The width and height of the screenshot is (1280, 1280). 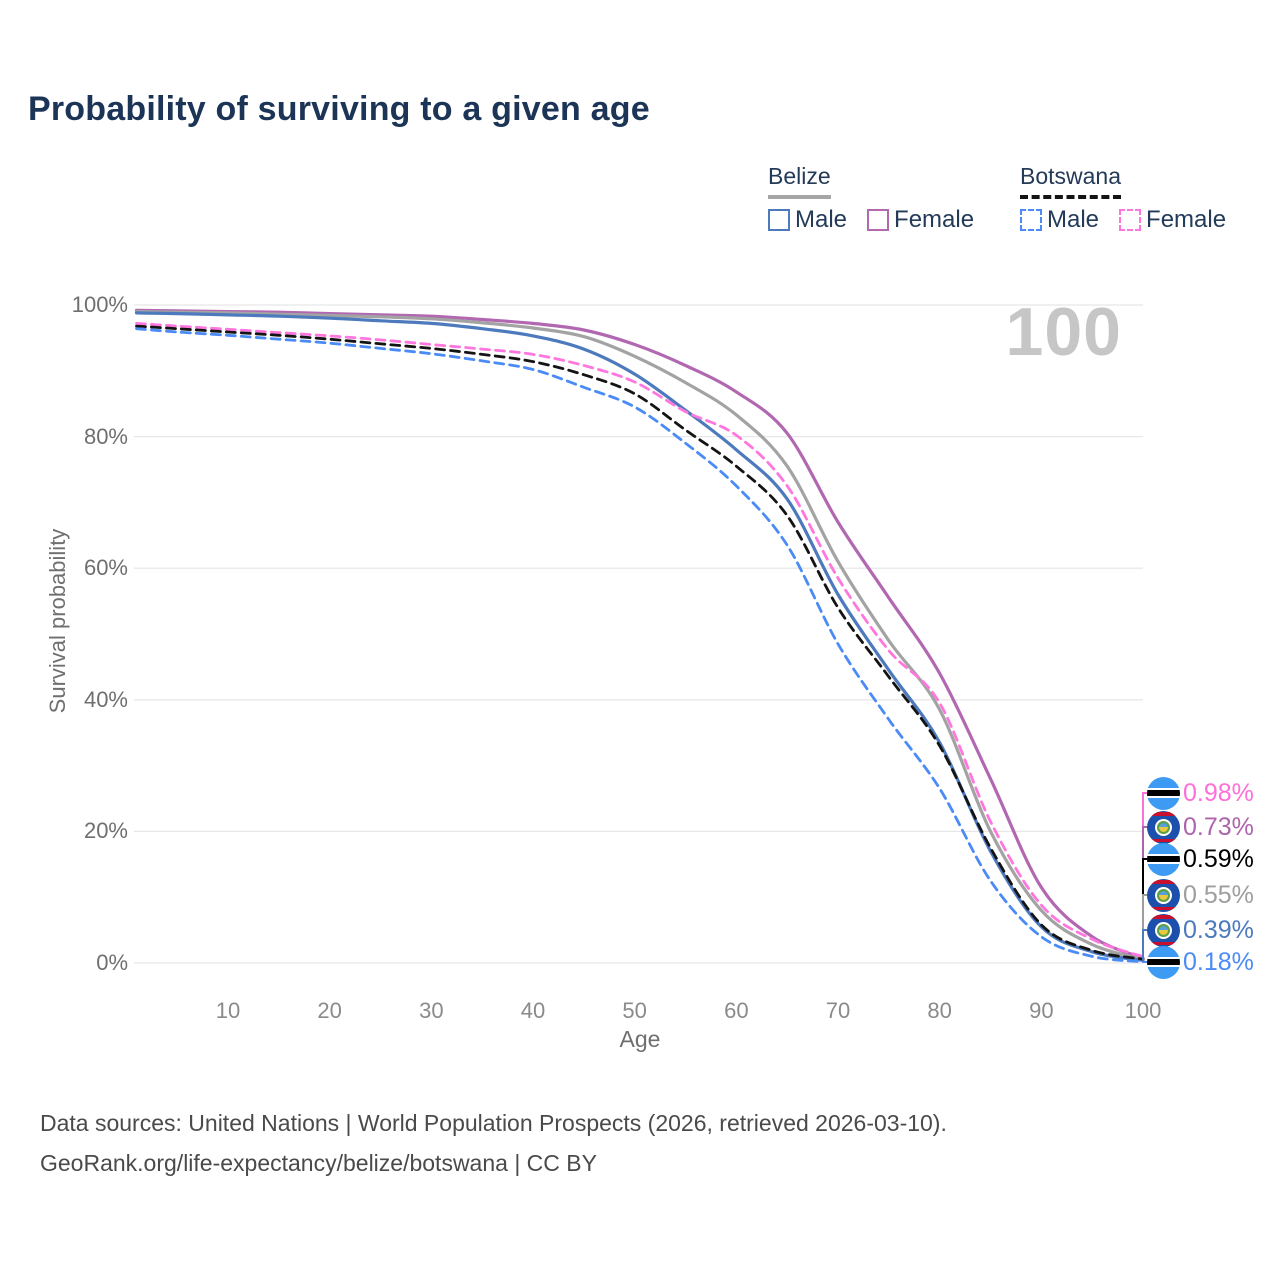 What do you see at coordinates (339, 109) in the screenshot?
I see `page-title: Probability of surviving to a given age` at bounding box center [339, 109].